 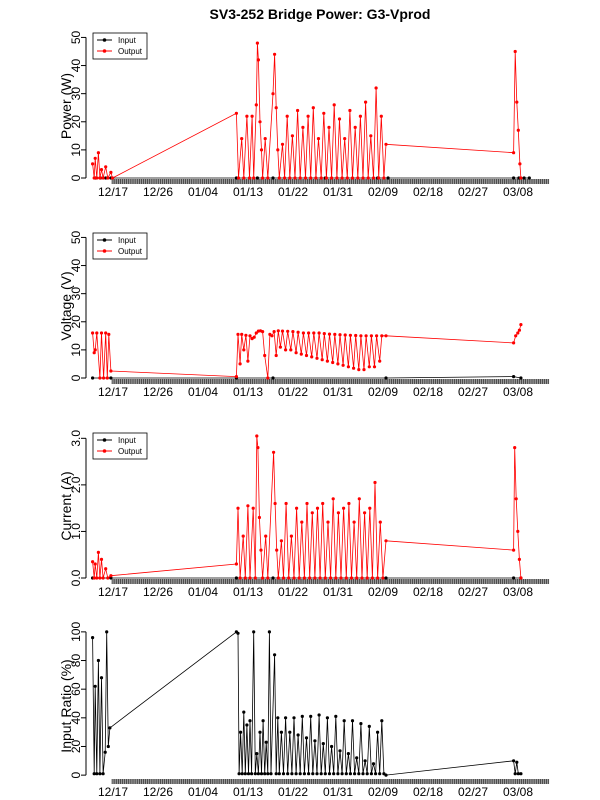 I want to click on x-tick-label: 02/18, so click(x=428, y=592).